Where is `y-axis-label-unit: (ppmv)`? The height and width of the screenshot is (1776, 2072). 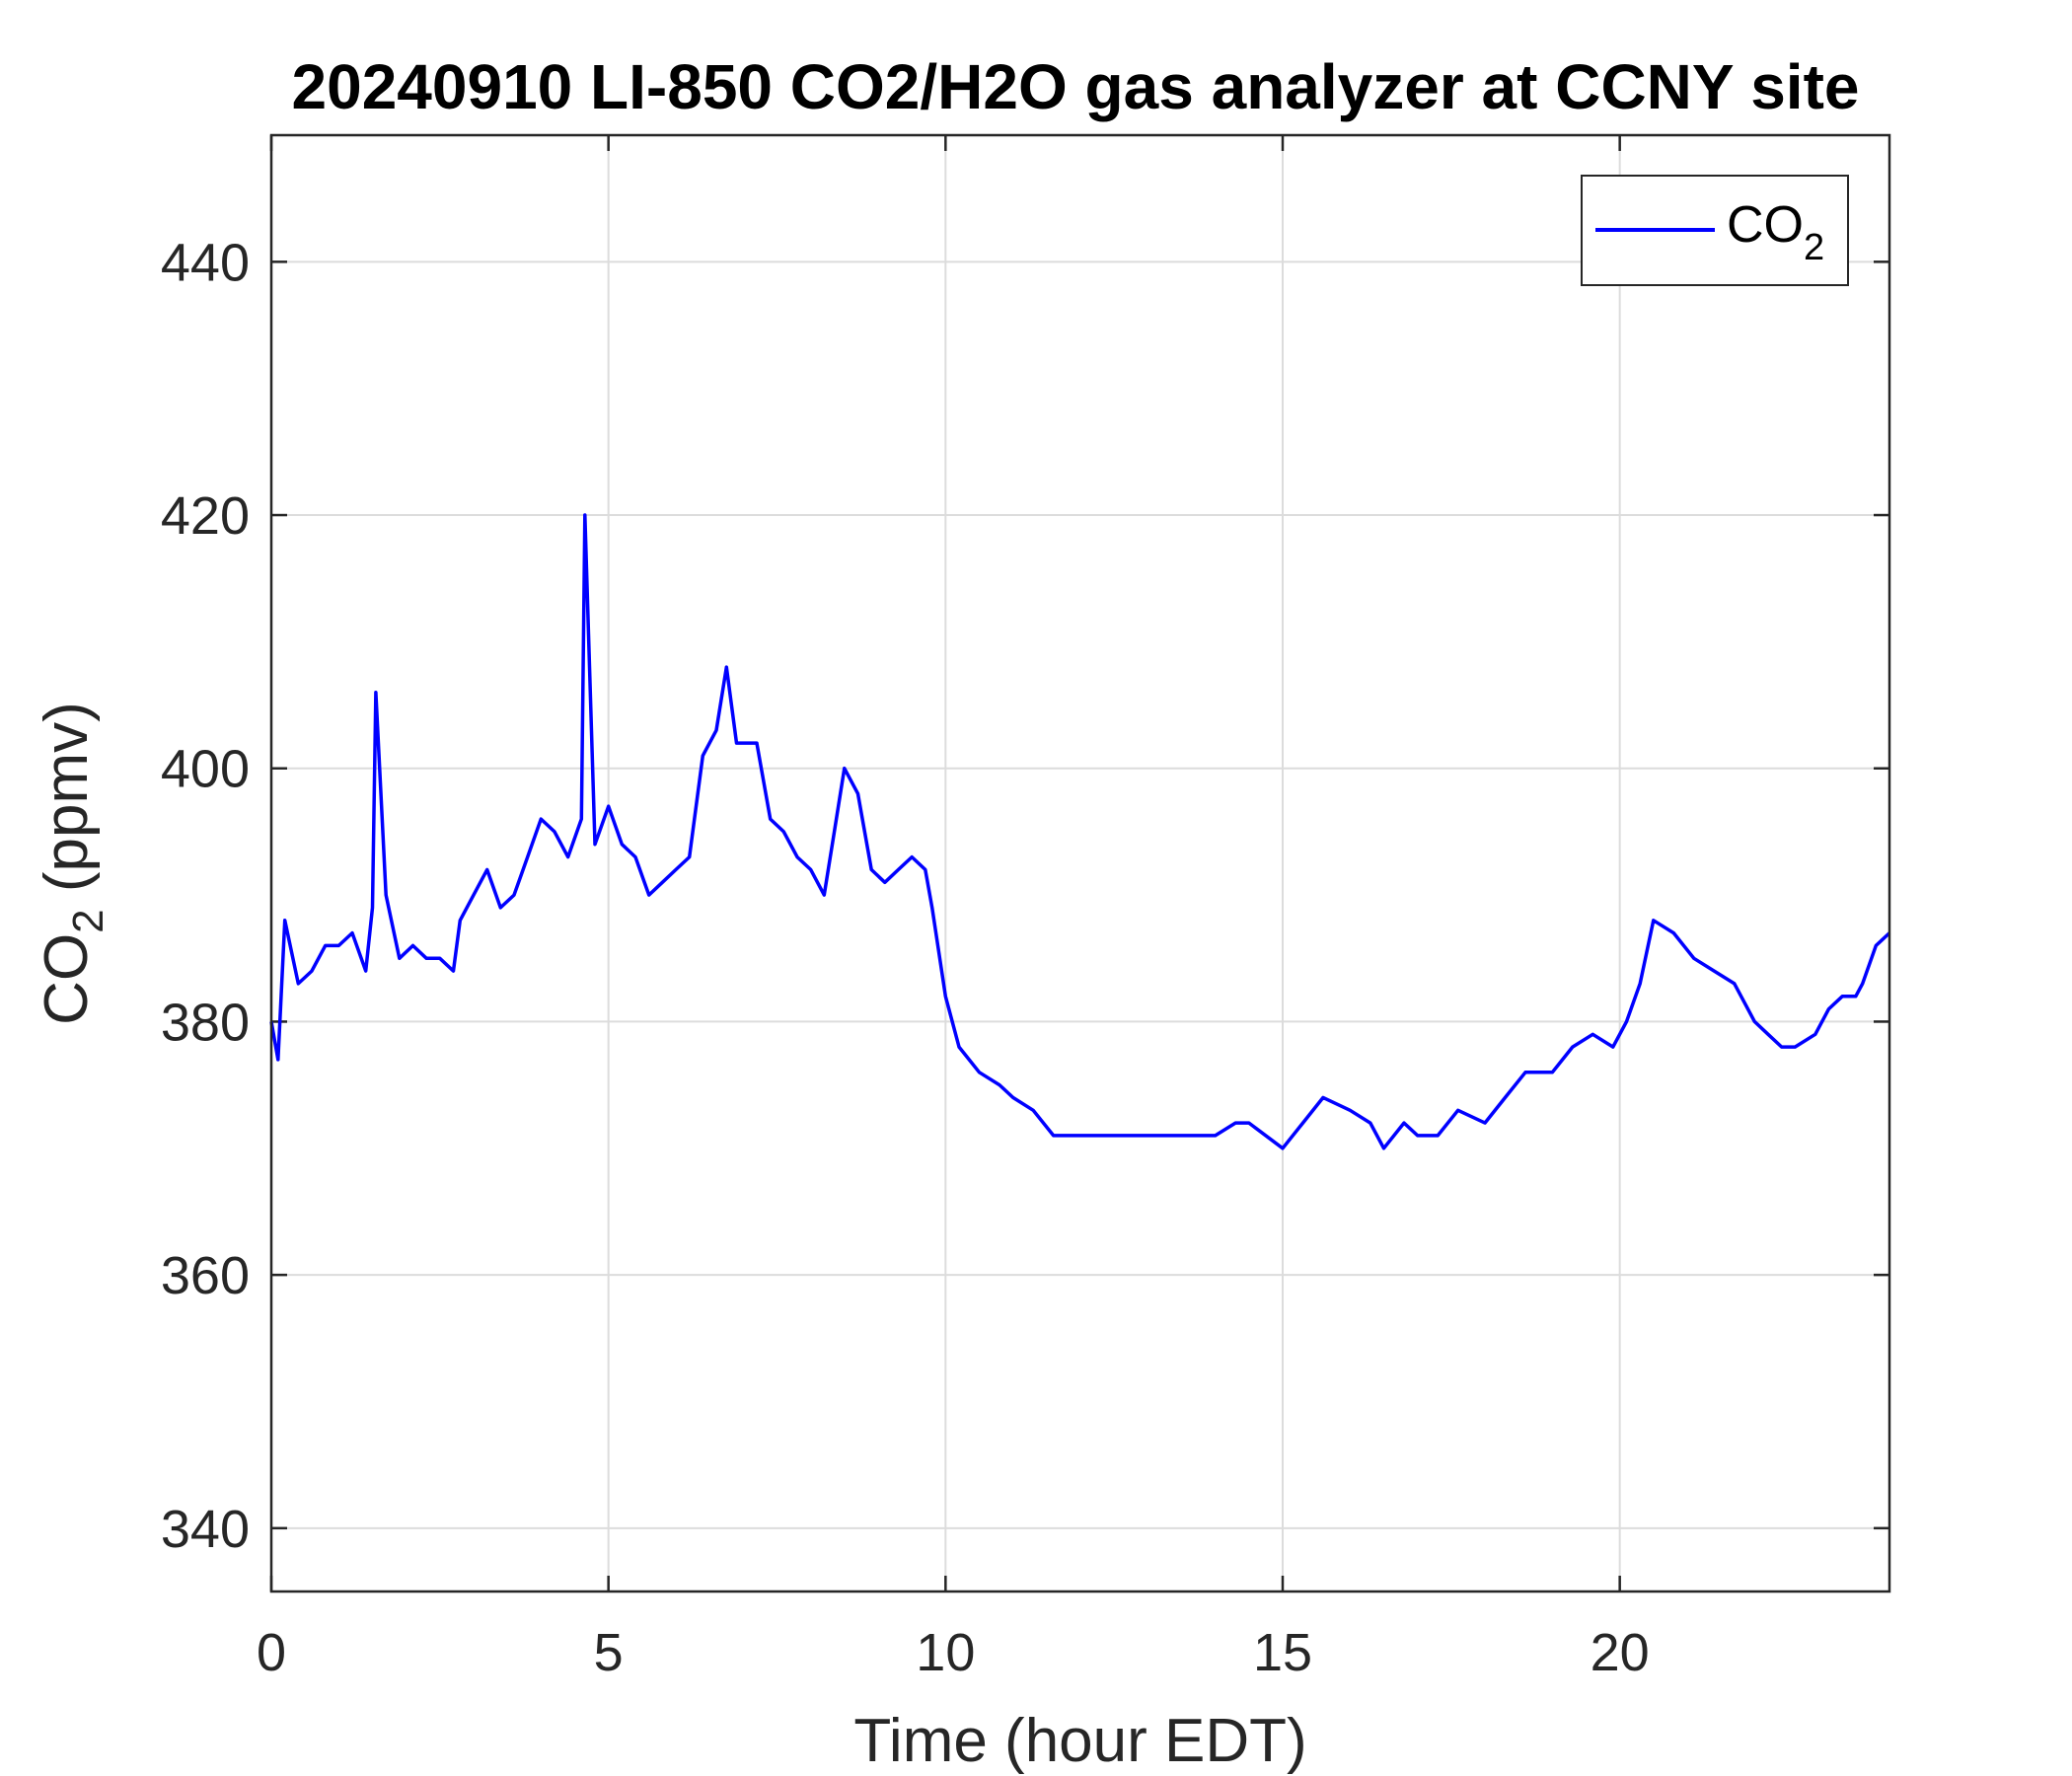
y-axis-label-unit: (ppmv) is located at coordinates (67, 806).